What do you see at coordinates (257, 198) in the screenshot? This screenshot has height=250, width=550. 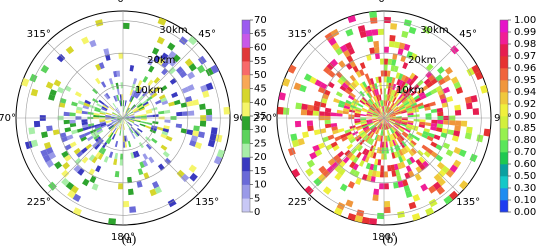 I see `colorbar-label: 5` at bounding box center [257, 198].